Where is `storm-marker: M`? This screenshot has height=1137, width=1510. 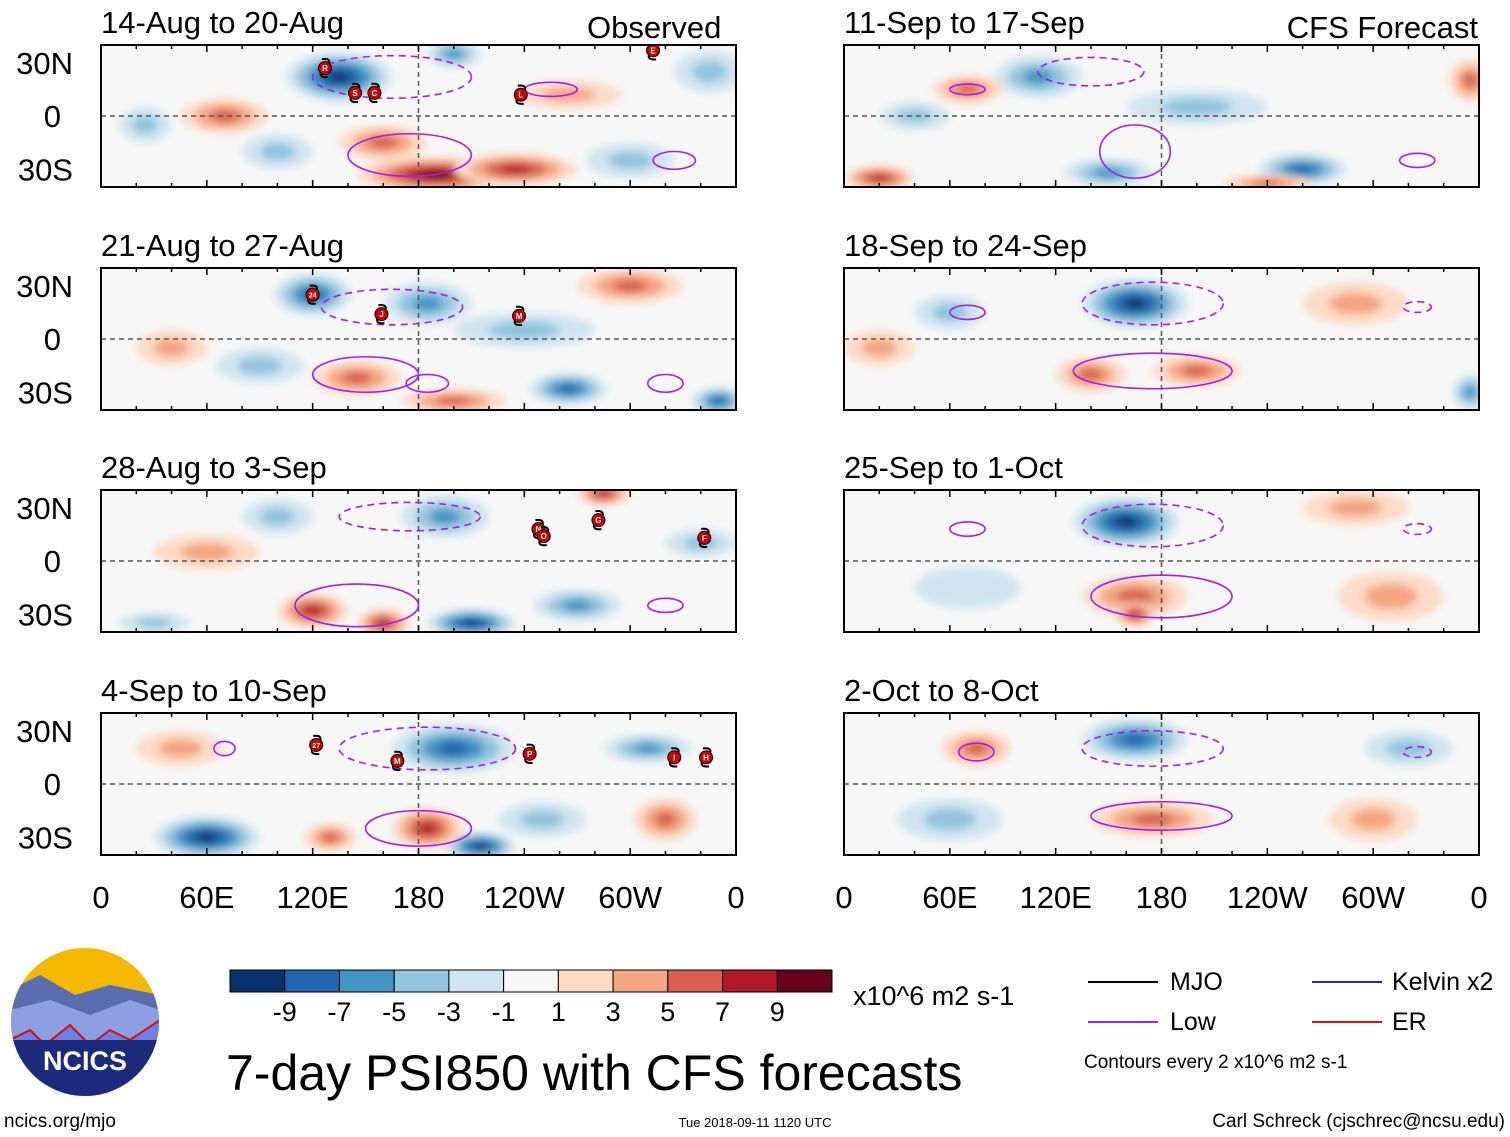 storm-marker: M is located at coordinates (397, 761).